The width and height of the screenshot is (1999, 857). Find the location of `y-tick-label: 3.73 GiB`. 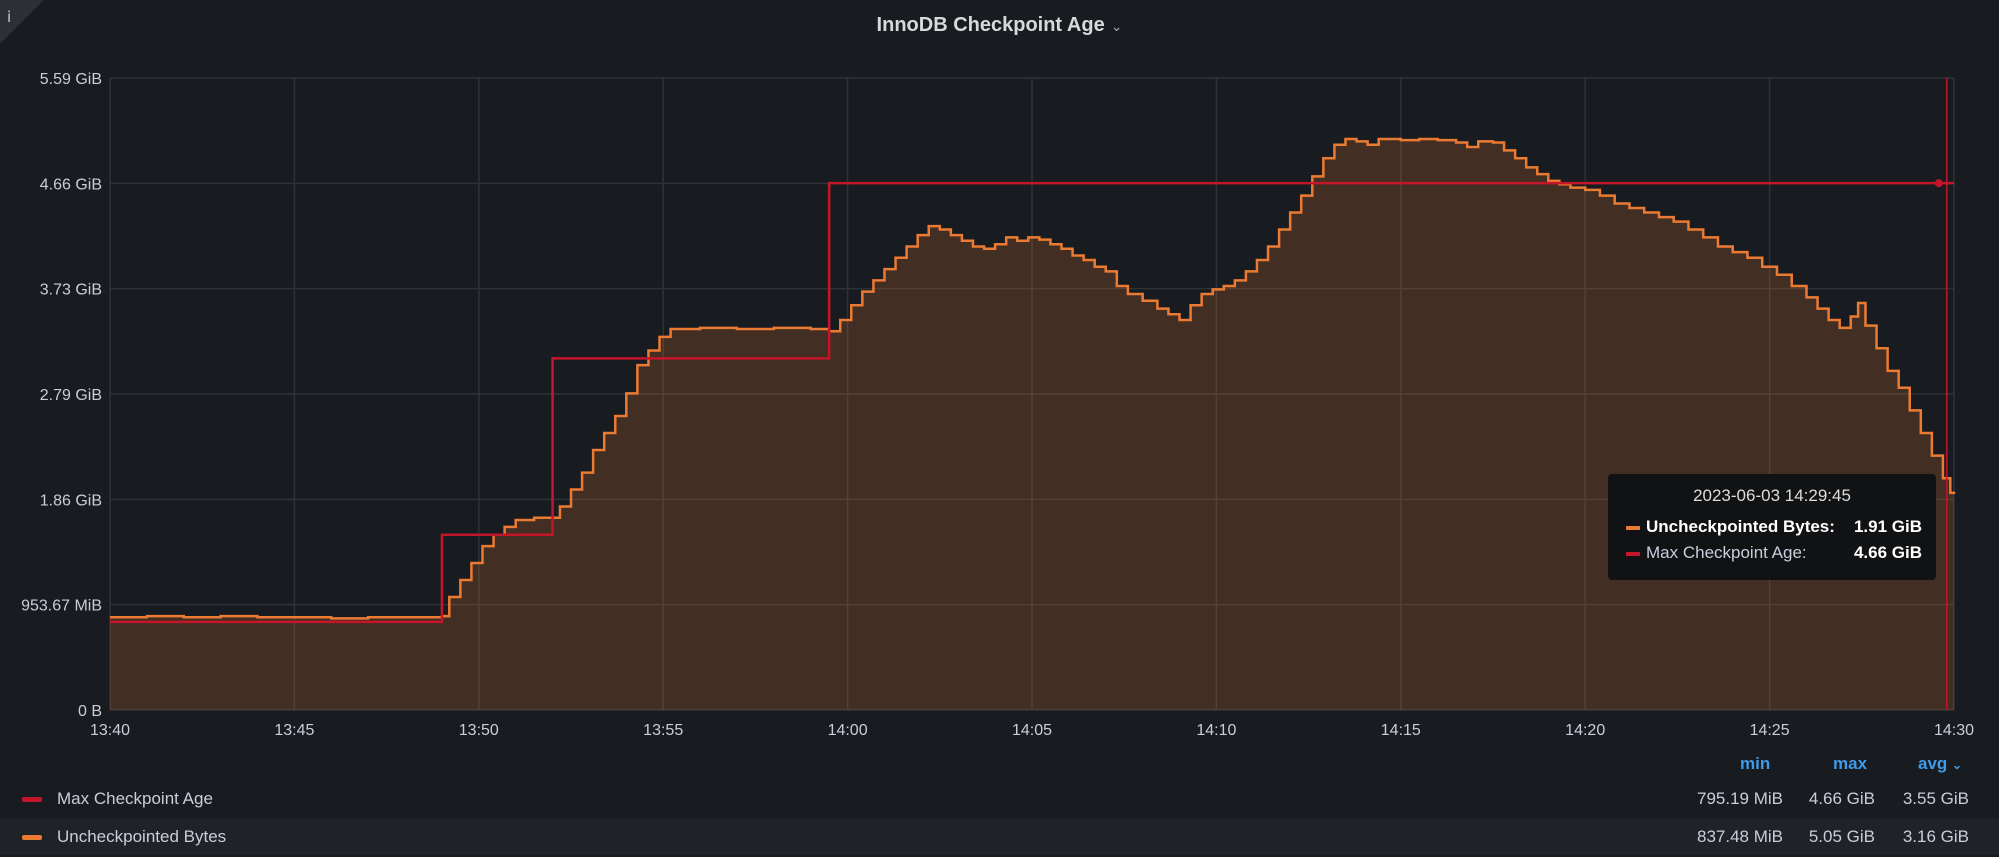

y-tick-label: 3.73 GiB is located at coordinates (71, 290).